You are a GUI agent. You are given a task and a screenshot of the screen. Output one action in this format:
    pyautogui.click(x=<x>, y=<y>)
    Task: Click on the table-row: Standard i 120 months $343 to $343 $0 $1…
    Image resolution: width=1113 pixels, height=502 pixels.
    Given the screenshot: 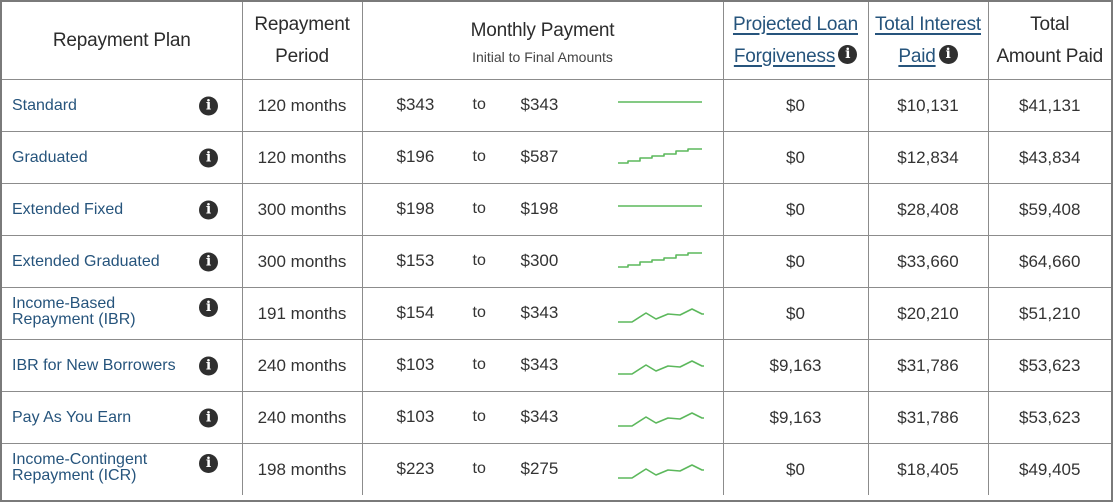 What is the action you would take?
    pyautogui.click(x=556, y=105)
    